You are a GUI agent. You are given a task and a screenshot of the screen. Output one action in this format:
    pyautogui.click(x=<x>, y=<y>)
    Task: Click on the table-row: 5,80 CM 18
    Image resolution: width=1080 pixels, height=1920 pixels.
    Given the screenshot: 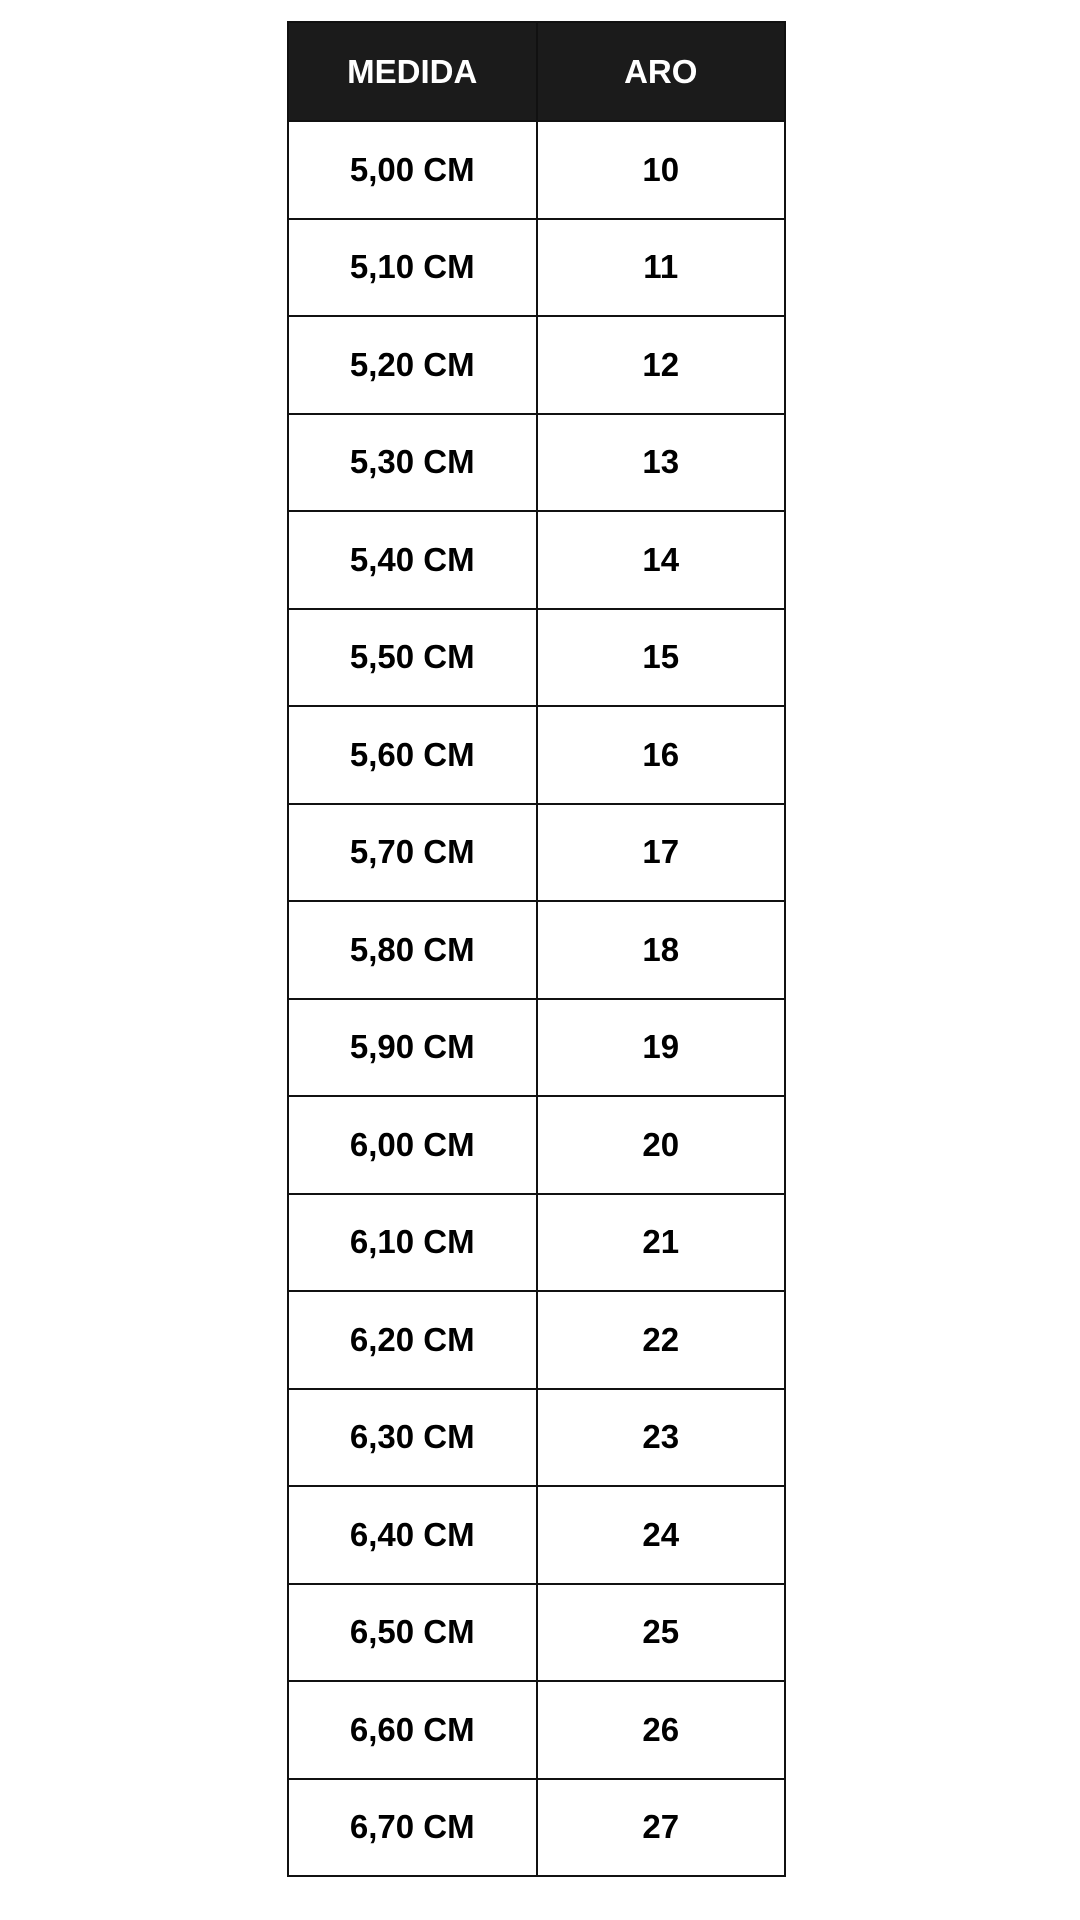 What is the action you would take?
    pyautogui.click(x=536, y=950)
    